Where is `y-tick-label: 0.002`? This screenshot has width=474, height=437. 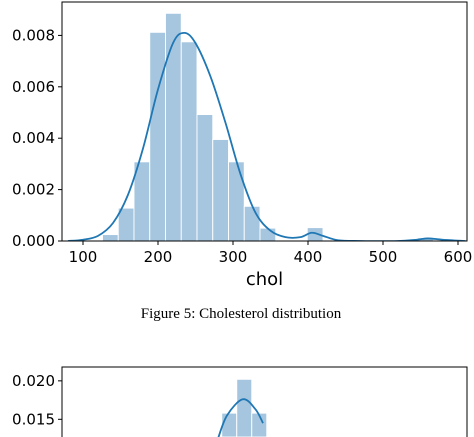 y-tick-label: 0.002 is located at coordinates (33, 190).